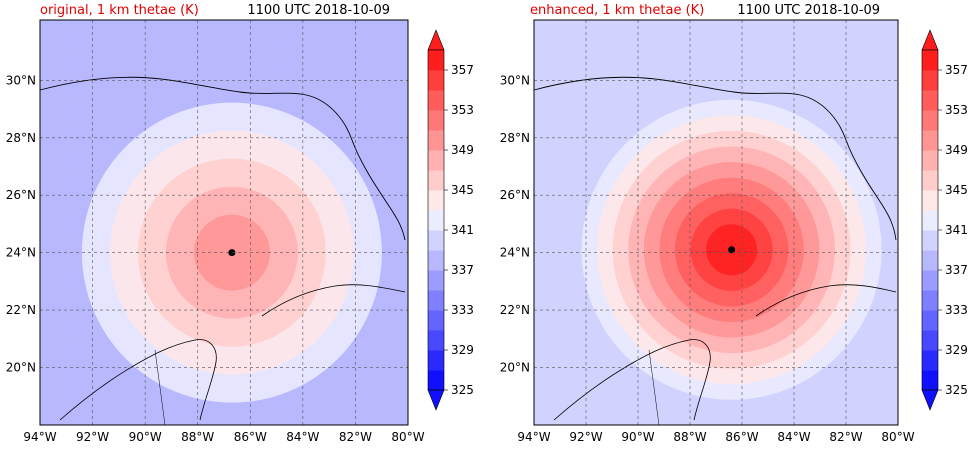 The height and width of the screenshot is (453, 972). I want to click on colorbar-tick-label: 329, so click(462, 350).